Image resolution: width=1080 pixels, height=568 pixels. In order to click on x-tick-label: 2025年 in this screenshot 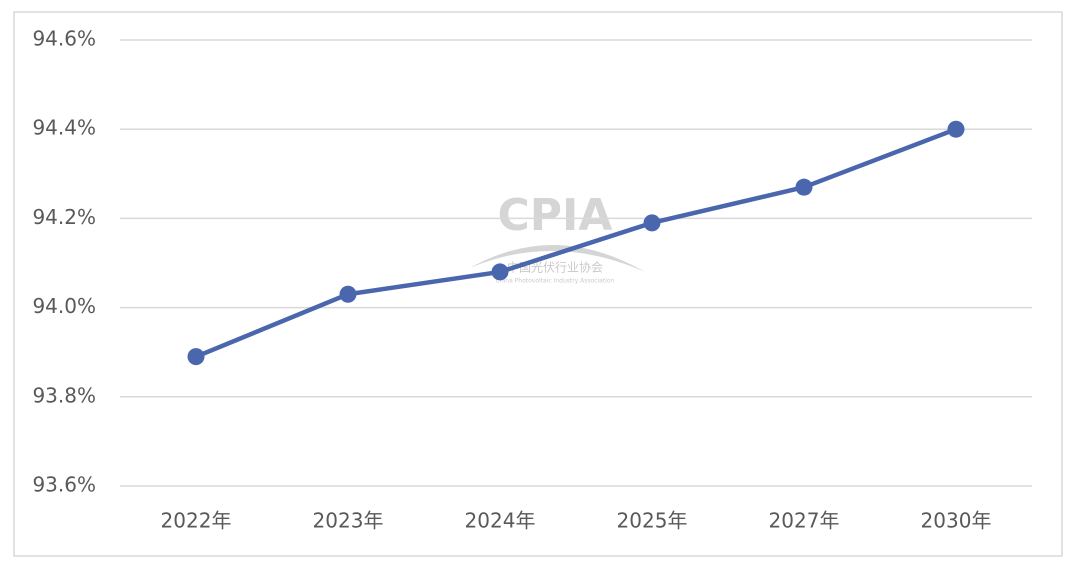, I will do `click(652, 521)`.